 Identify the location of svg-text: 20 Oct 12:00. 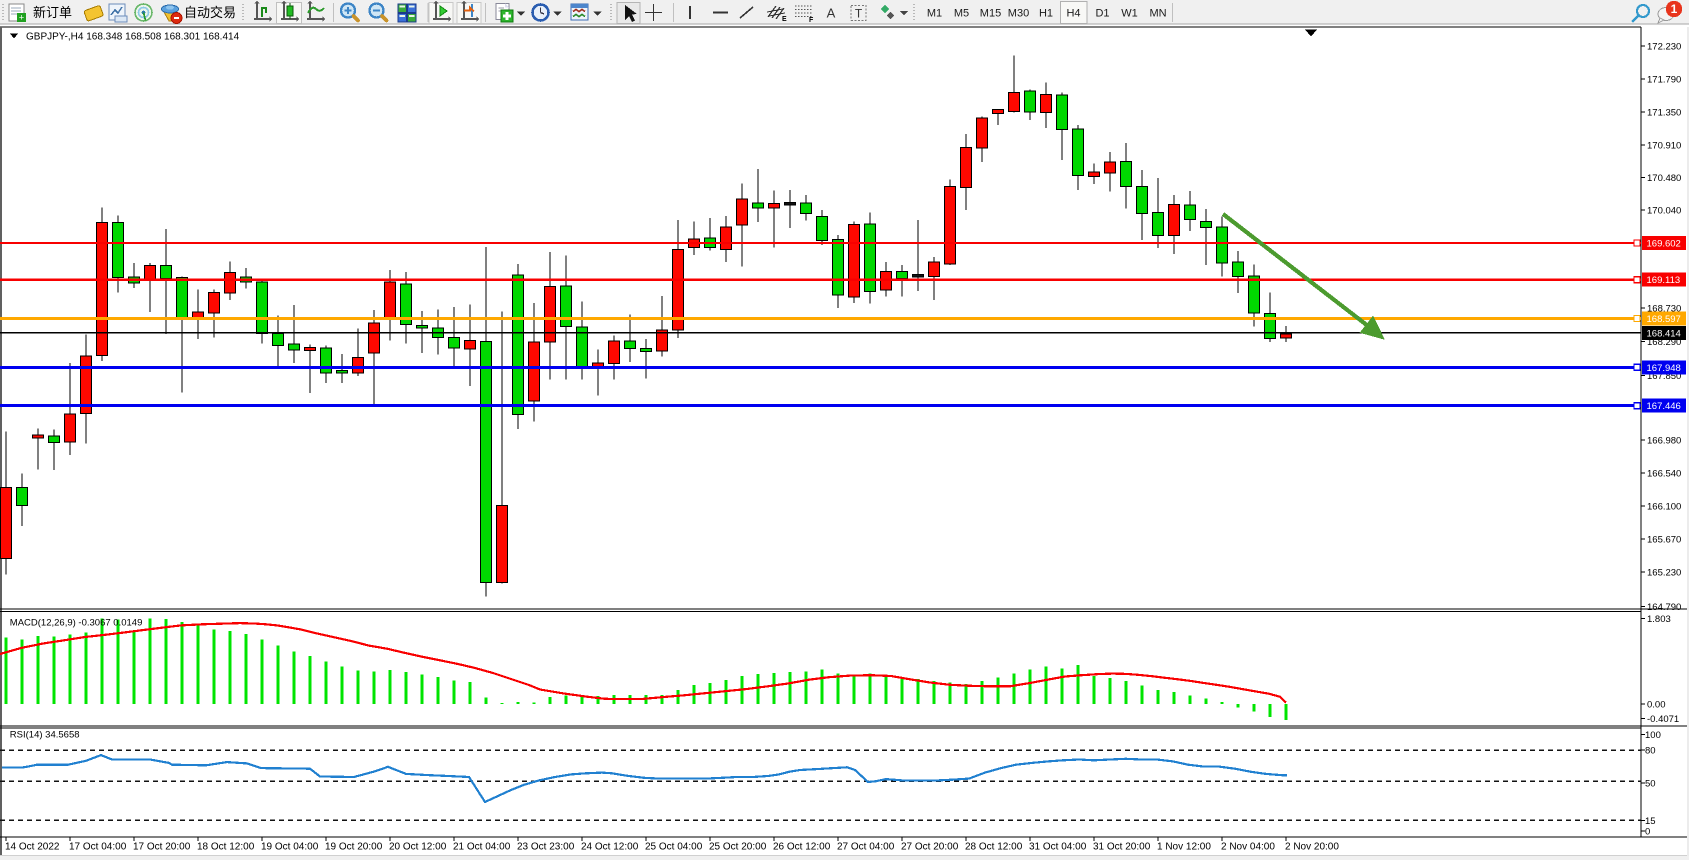
(418, 847).